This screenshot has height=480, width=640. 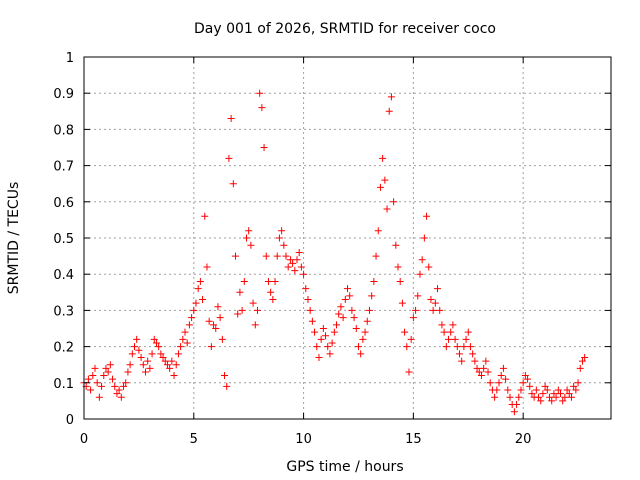 What do you see at coordinates (70, 420) in the screenshot?
I see `y-tick-label: 0` at bounding box center [70, 420].